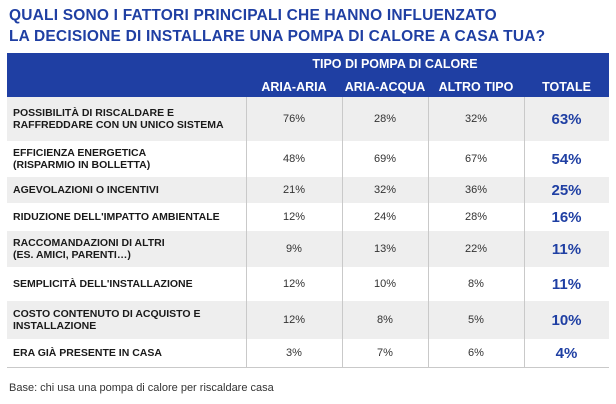  What do you see at coordinates (385, 87) in the screenshot?
I see `column-header-aria-acqua: ARIA-ACQUA` at bounding box center [385, 87].